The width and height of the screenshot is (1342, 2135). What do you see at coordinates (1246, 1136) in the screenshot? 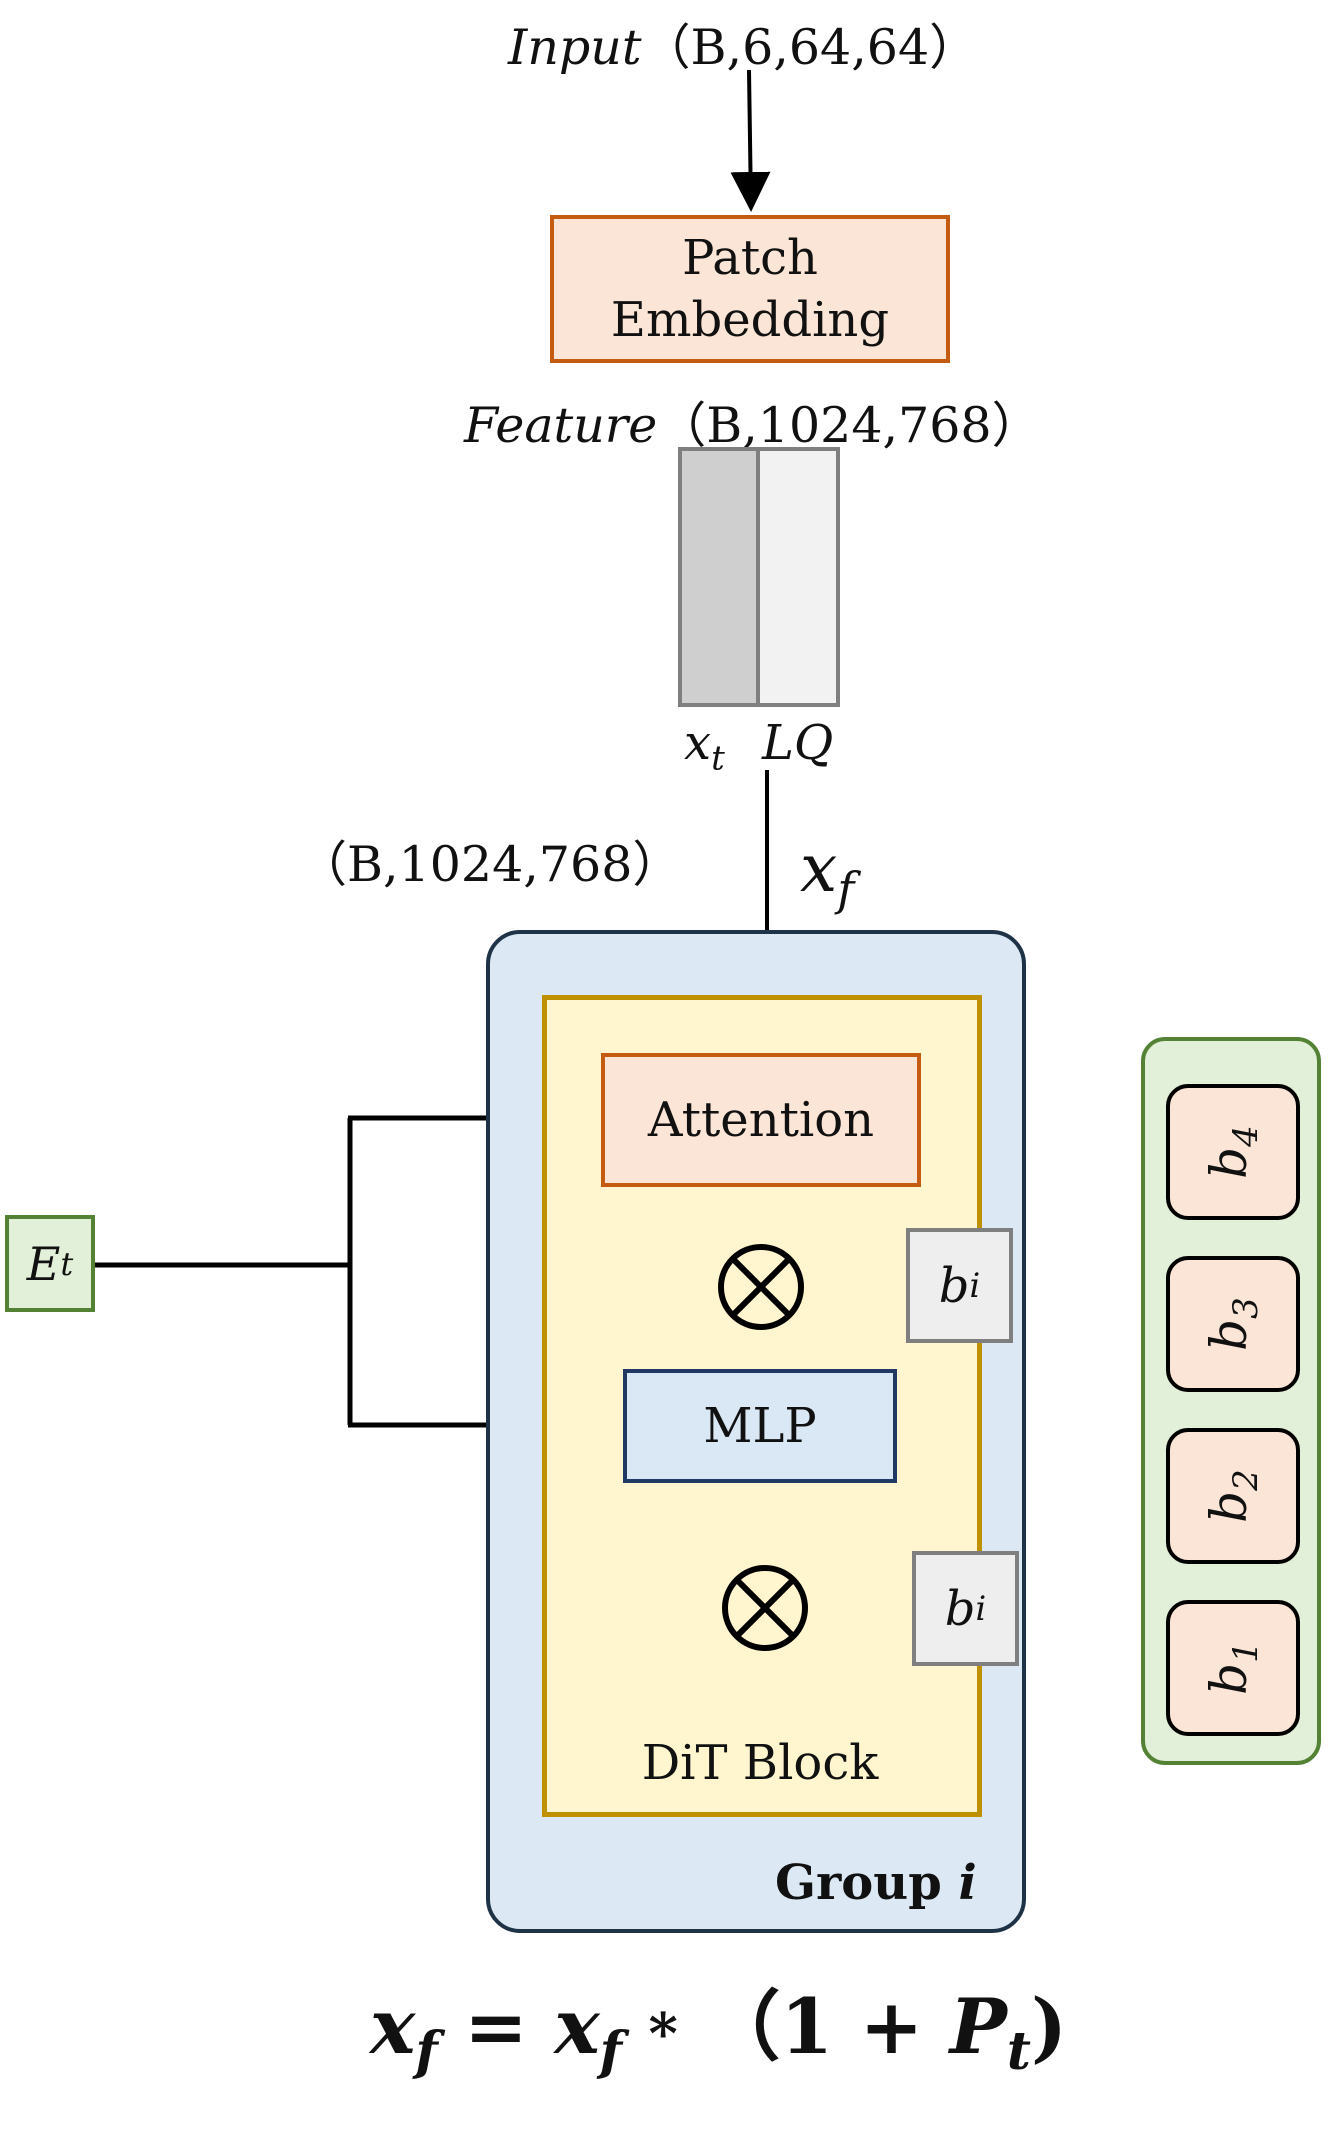
I see `b4-sub: 4` at bounding box center [1246, 1136].